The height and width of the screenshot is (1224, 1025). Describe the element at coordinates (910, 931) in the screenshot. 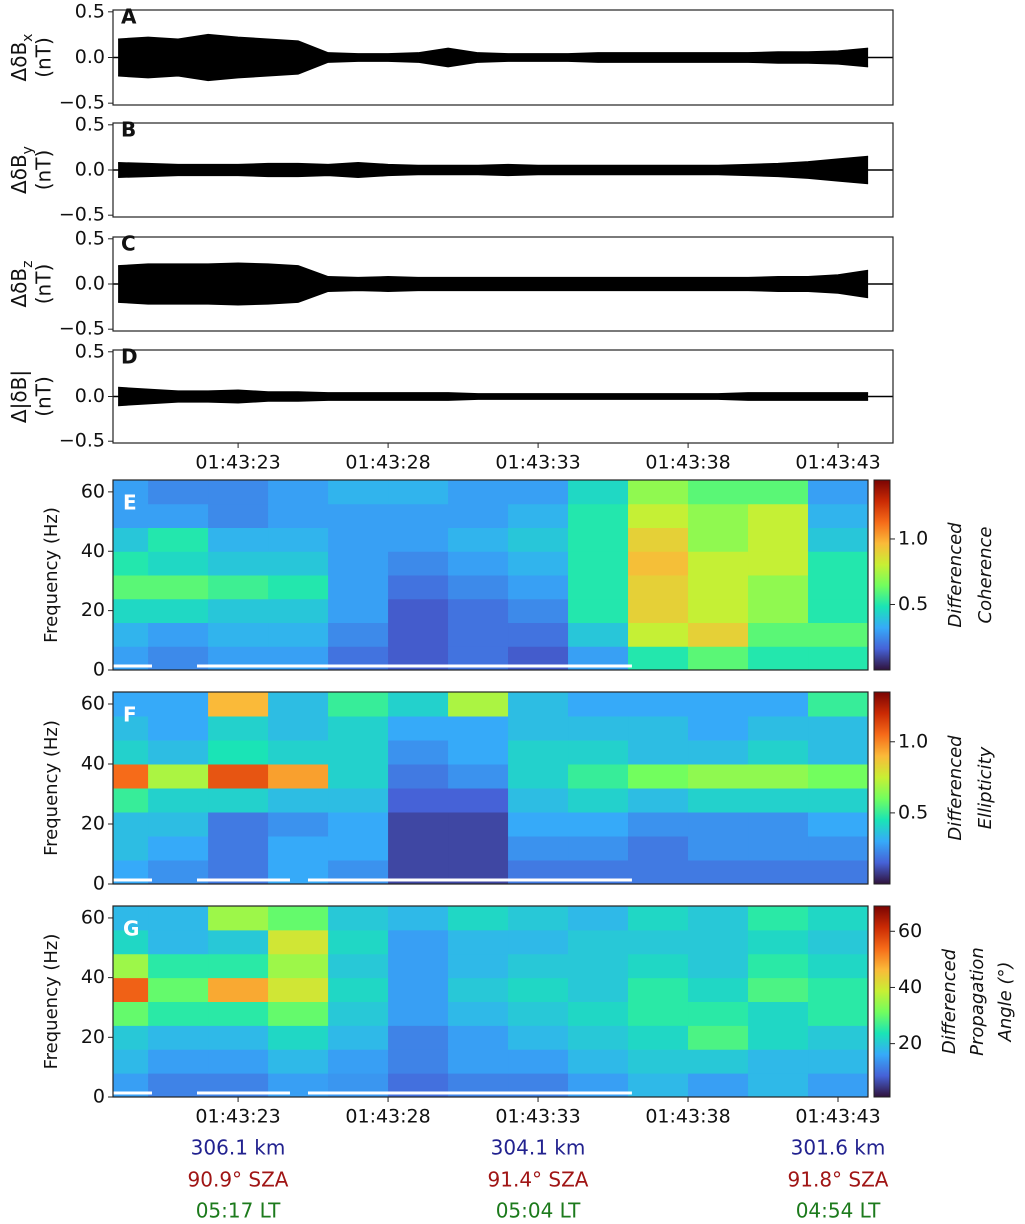

I see `colorbar-tick-label: 60` at that location.